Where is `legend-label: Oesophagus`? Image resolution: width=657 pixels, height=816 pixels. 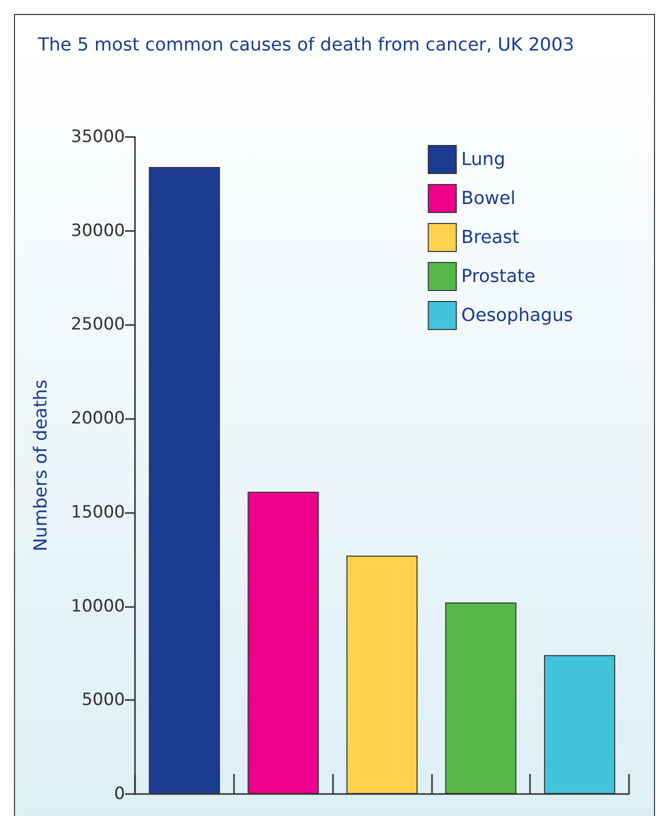 legend-label: Oesophagus is located at coordinates (517, 315).